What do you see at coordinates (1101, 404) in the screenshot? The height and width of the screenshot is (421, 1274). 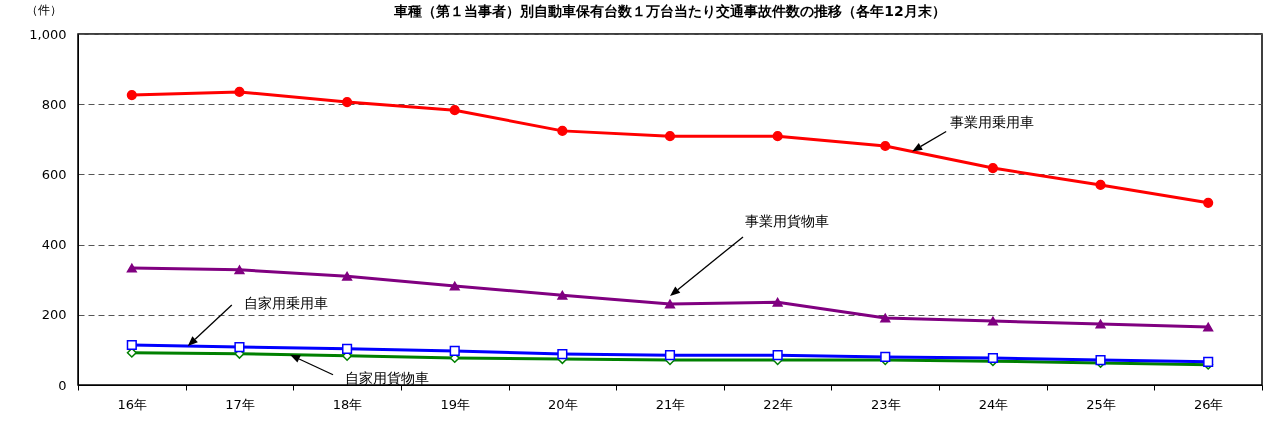 I see `x-tick-label: 25年` at bounding box center [1101, 404].